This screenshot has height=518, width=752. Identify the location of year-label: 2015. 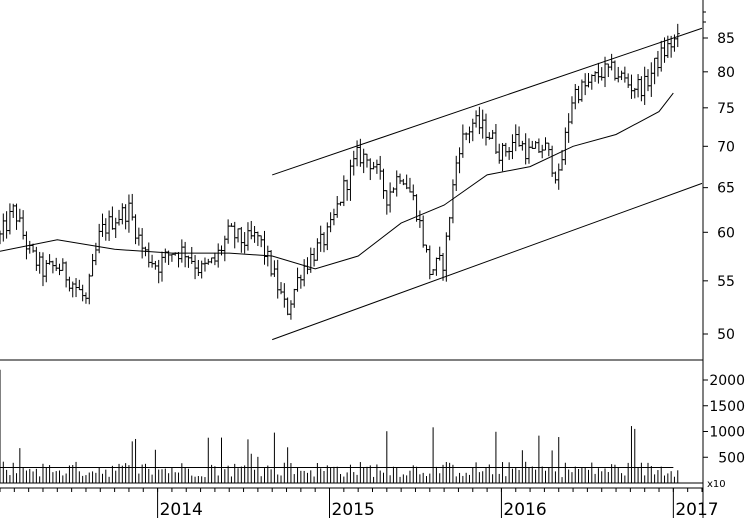
(353, 509).